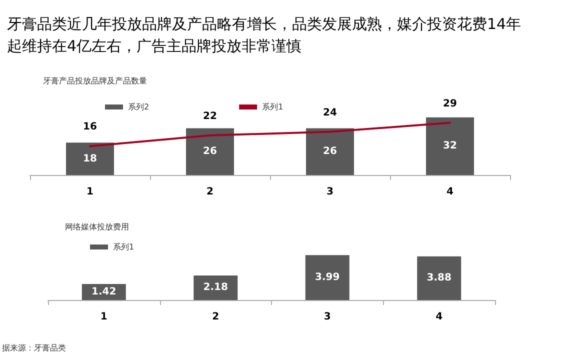 This screenshot has width=570, height=360. I want to click on data-label: 18, so click(90, 158).